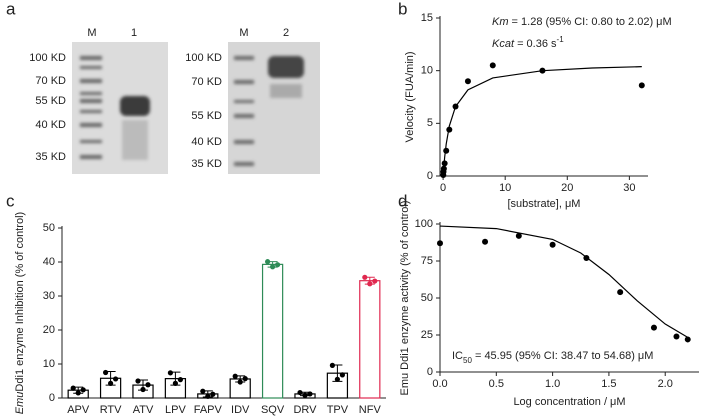  What do you see at coordinates (402, 9) in the screenshot?
I see `panel-label: b` at bounding box center [402, 9].